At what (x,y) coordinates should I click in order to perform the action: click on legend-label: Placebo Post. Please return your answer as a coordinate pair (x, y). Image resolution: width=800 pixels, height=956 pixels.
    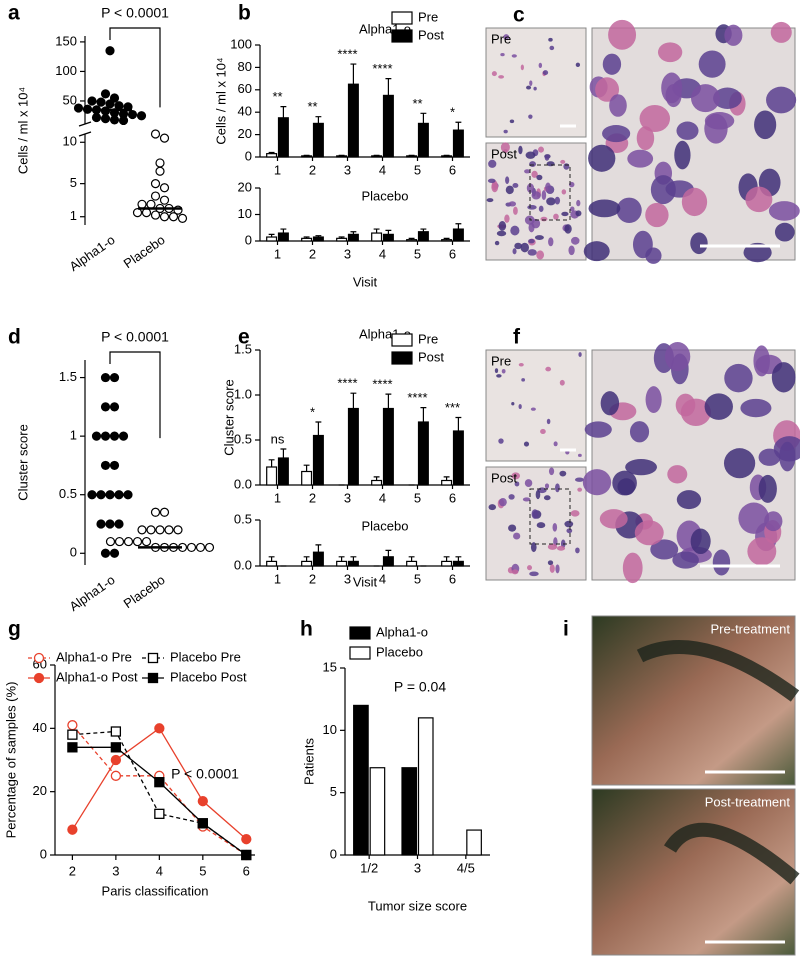
    Looking at the image, I should click on (208, 676).